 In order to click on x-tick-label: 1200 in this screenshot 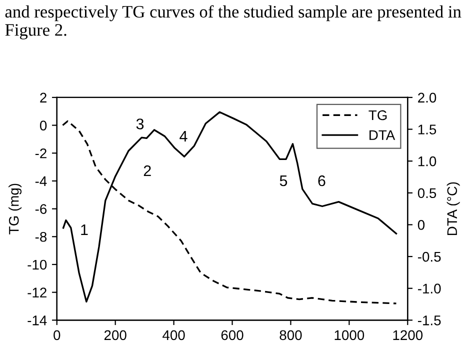, I will do `click(408, 335)`.